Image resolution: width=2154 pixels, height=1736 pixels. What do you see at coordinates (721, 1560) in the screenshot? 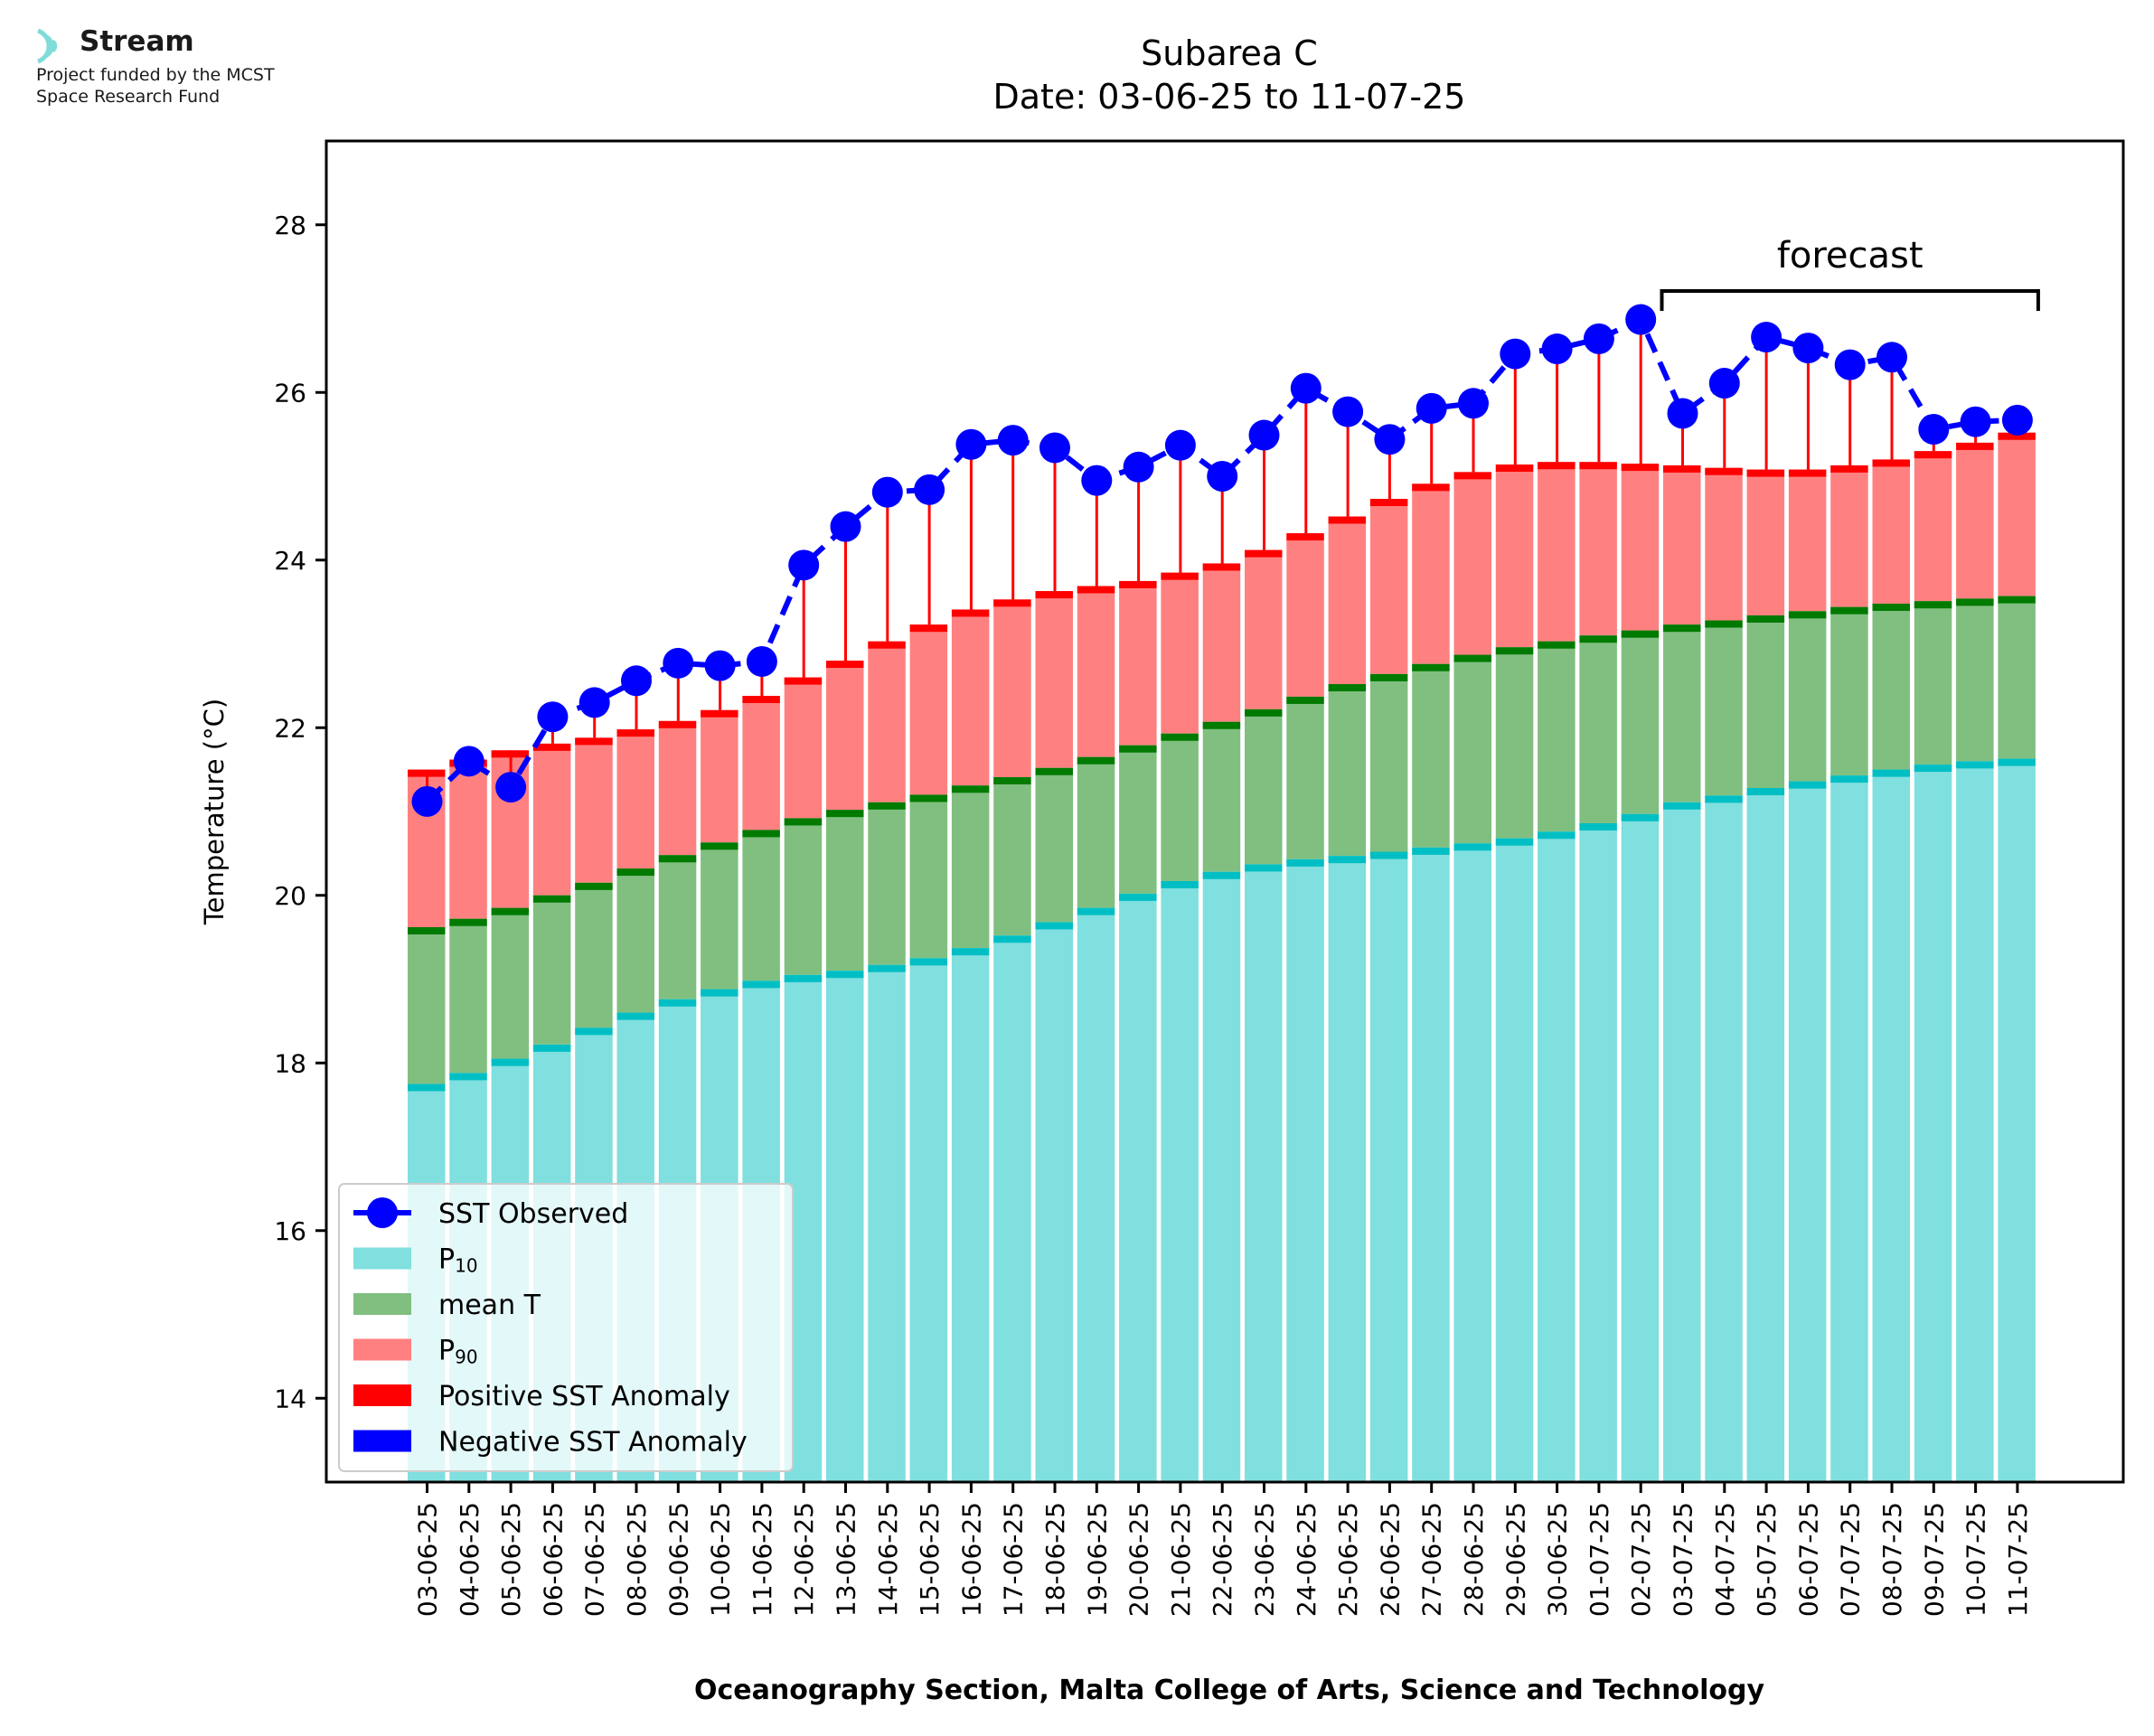
I see `x-tick-label: 10-06-25` at bounding box center [721, 1560].